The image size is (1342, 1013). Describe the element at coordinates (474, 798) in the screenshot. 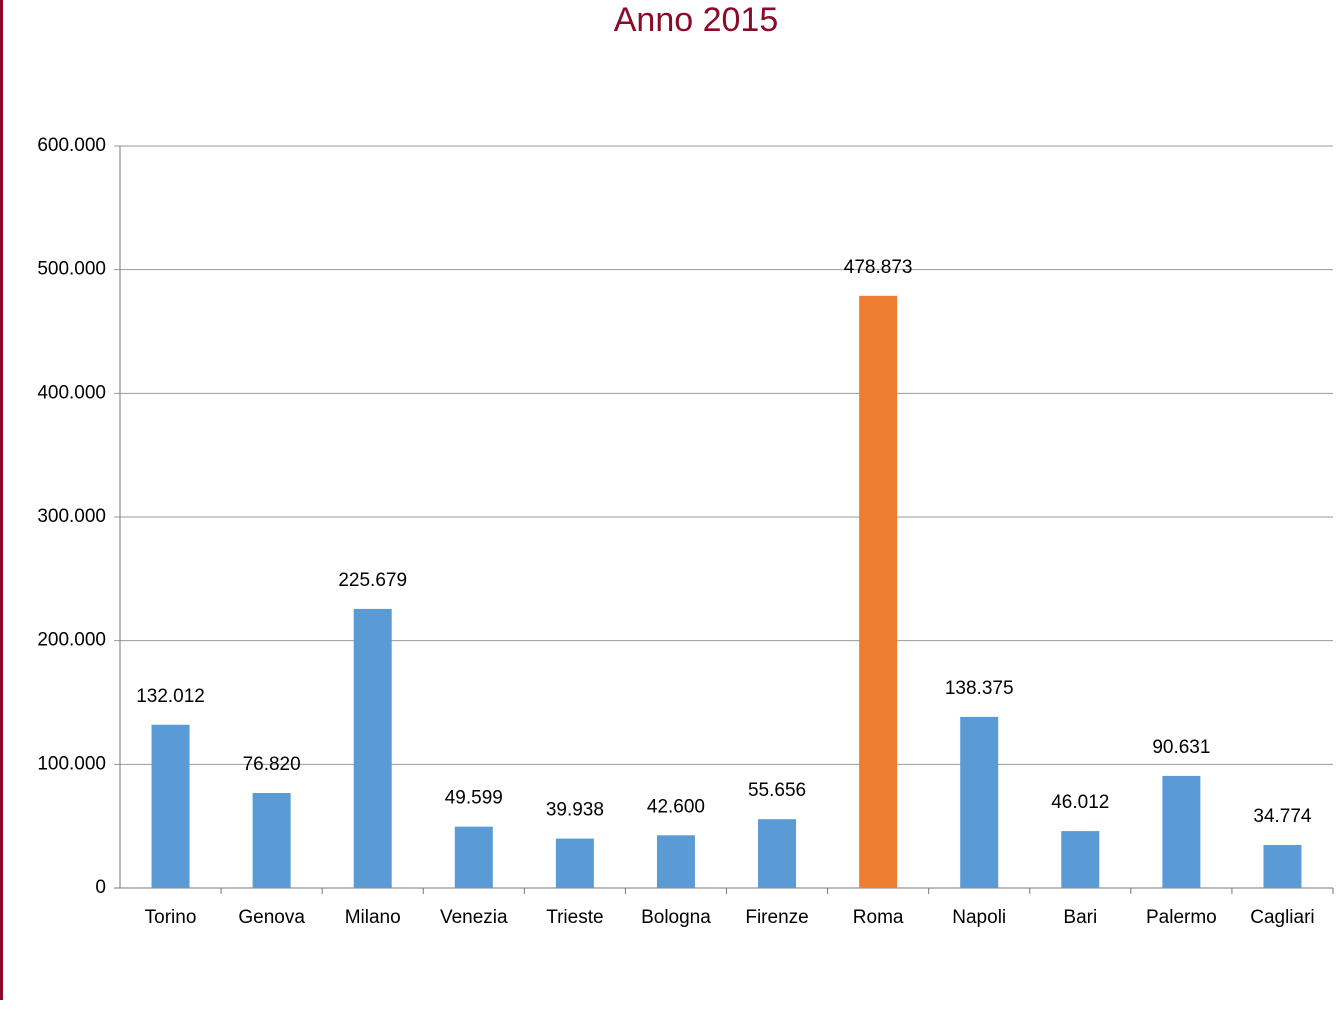

I see `value-label: 49.599` at that location.